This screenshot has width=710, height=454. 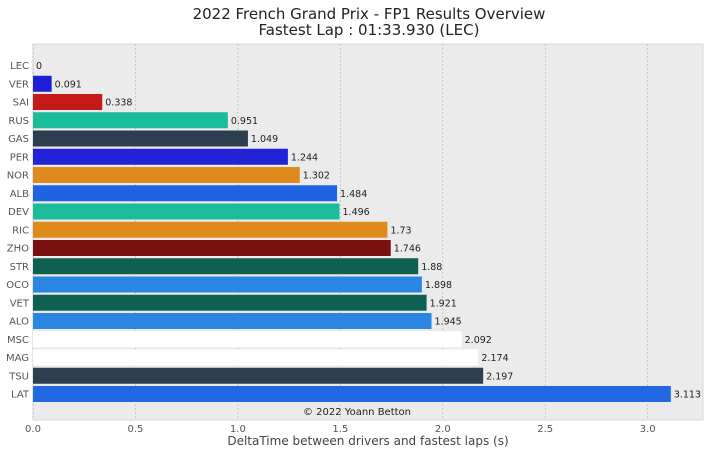 I want to click on bar-gas, so click(x=140, y=138).